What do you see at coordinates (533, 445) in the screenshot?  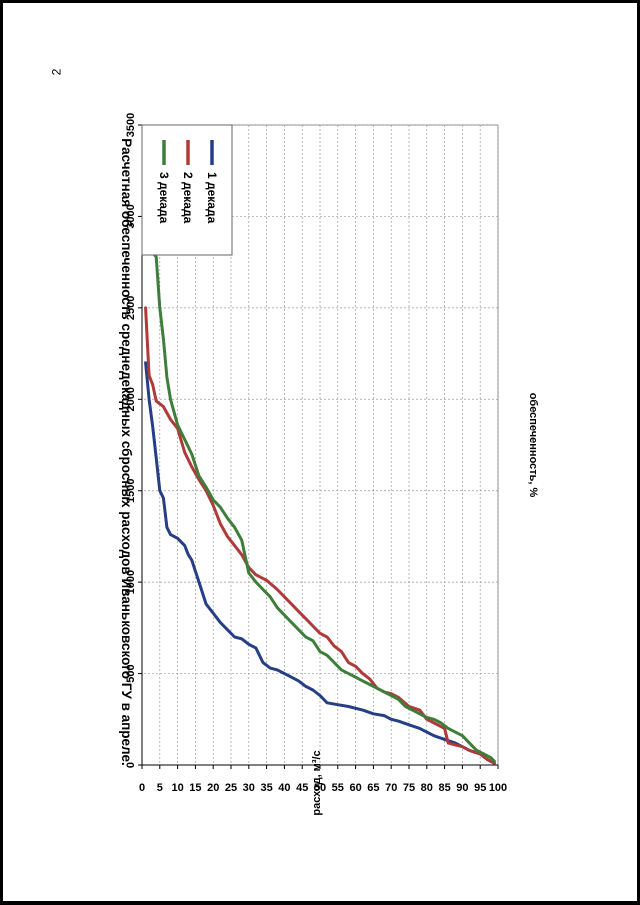 I see `x-axis-label: обеспеченность, %` at bounding box center [533, 445].